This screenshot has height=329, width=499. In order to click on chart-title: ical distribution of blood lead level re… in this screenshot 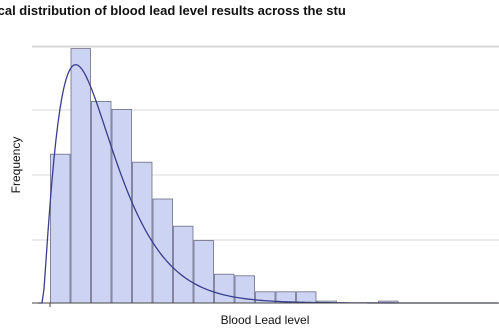, I will do `click(173, 10)`.